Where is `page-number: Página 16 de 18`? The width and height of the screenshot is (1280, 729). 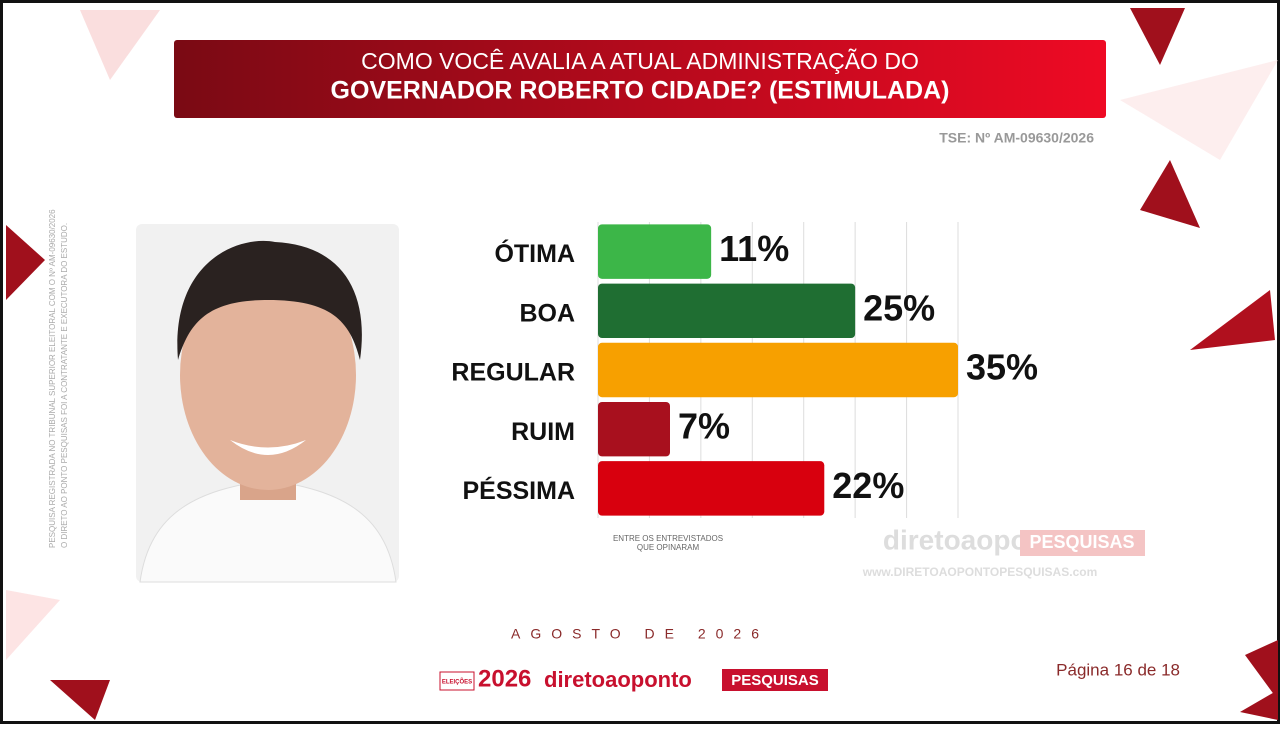
page-number: Página 16 de 18 is located at coordinates (1118, 669).